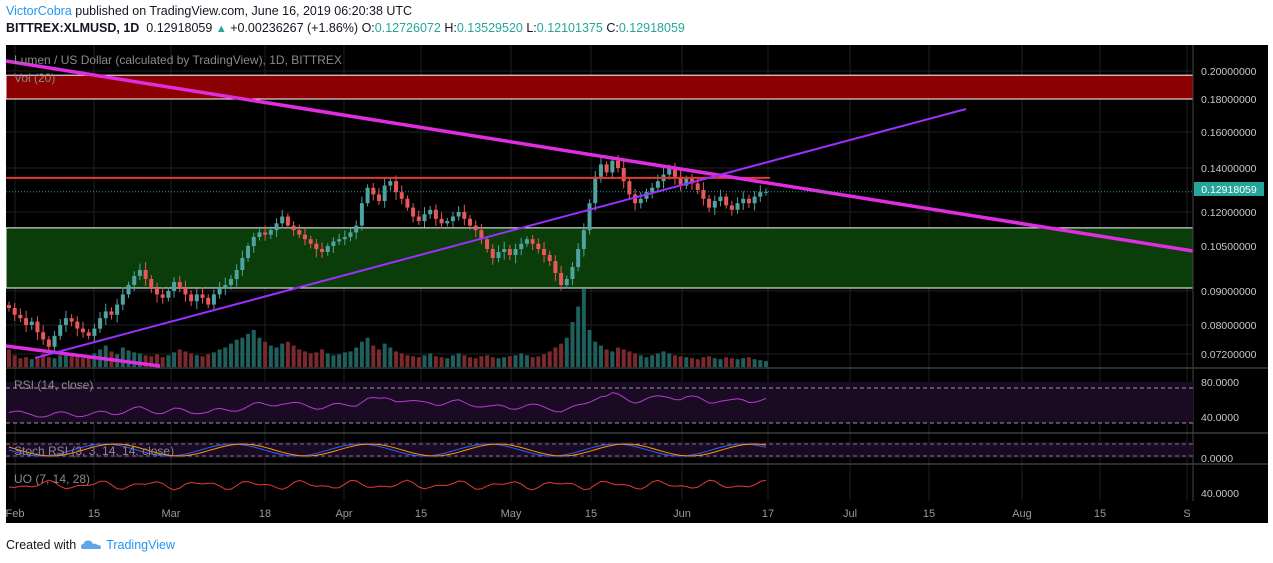  What do you see at coordinates (39, 11) in the screenshot?
I see `author-link: VictorCobra` at bounding box center [39, 11].